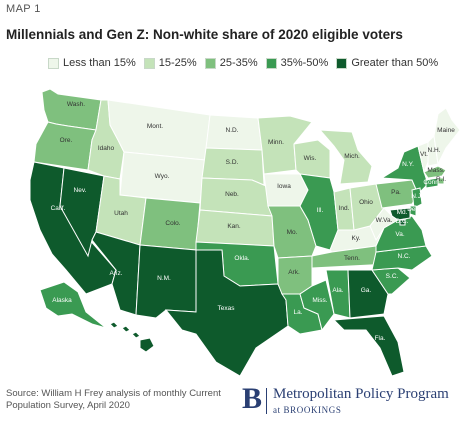 The image size is (474, 425). I want to click on state-label-la: La., so click(297, 312).